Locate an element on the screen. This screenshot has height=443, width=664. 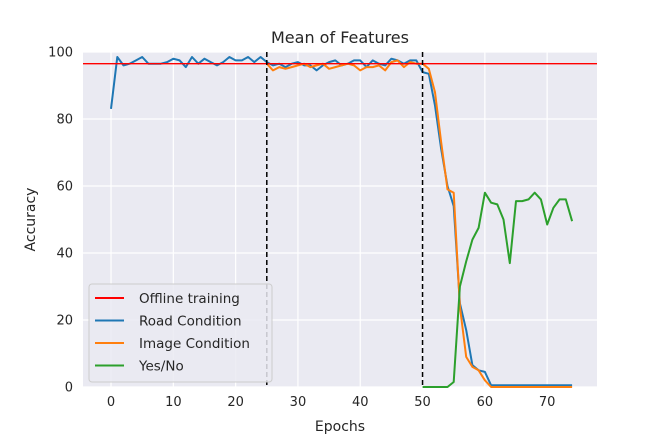
x-tick-label: 30 is located at coordinates (298, 402).